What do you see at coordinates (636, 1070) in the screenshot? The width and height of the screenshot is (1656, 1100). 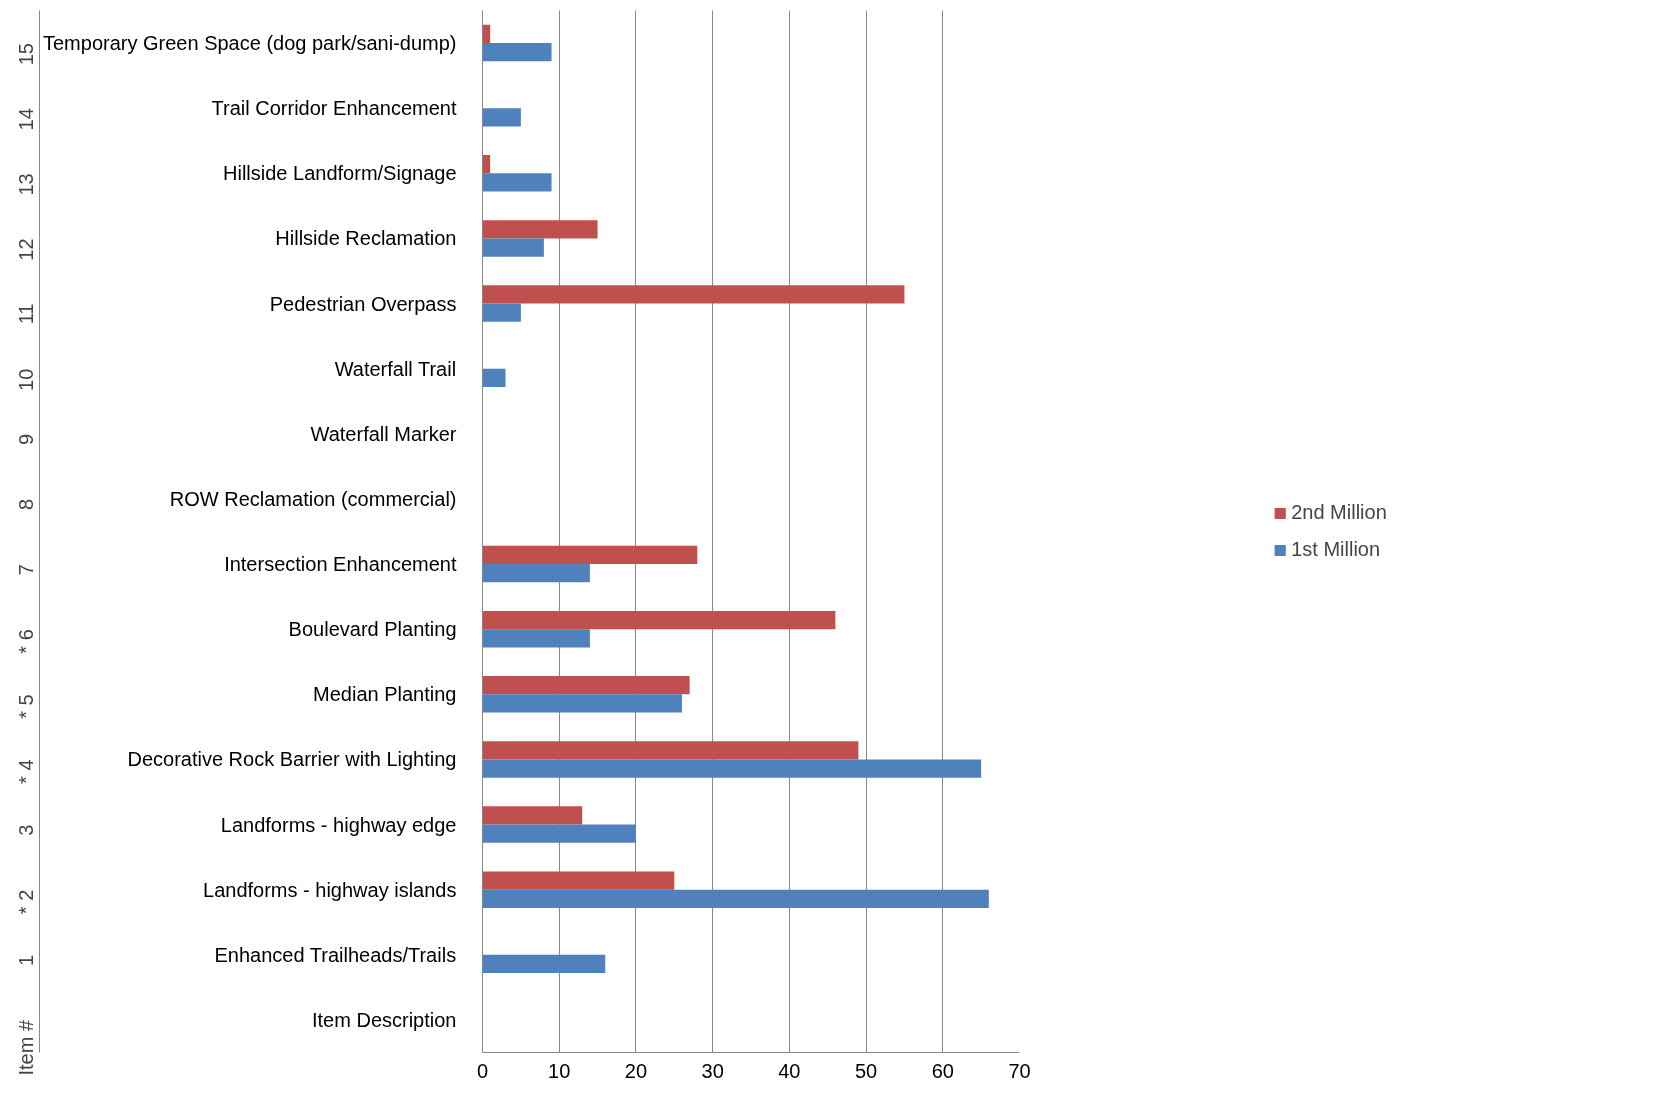 I see `x-tick-label: 20` at bounding box center [636, 1070].